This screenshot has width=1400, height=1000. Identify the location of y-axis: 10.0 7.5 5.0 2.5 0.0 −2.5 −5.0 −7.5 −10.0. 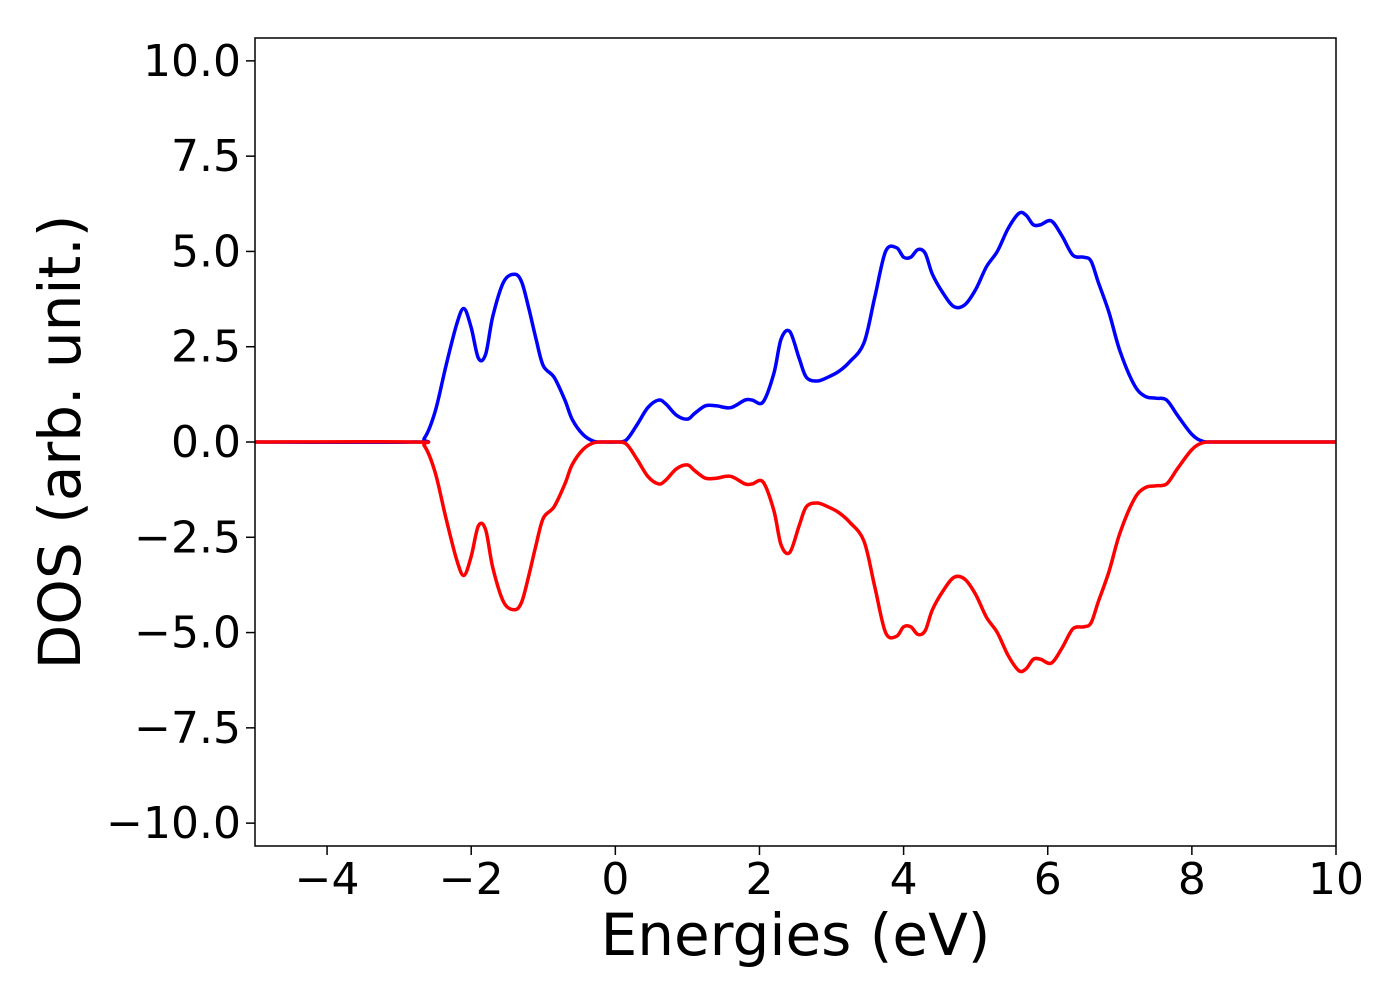
(180, 442).